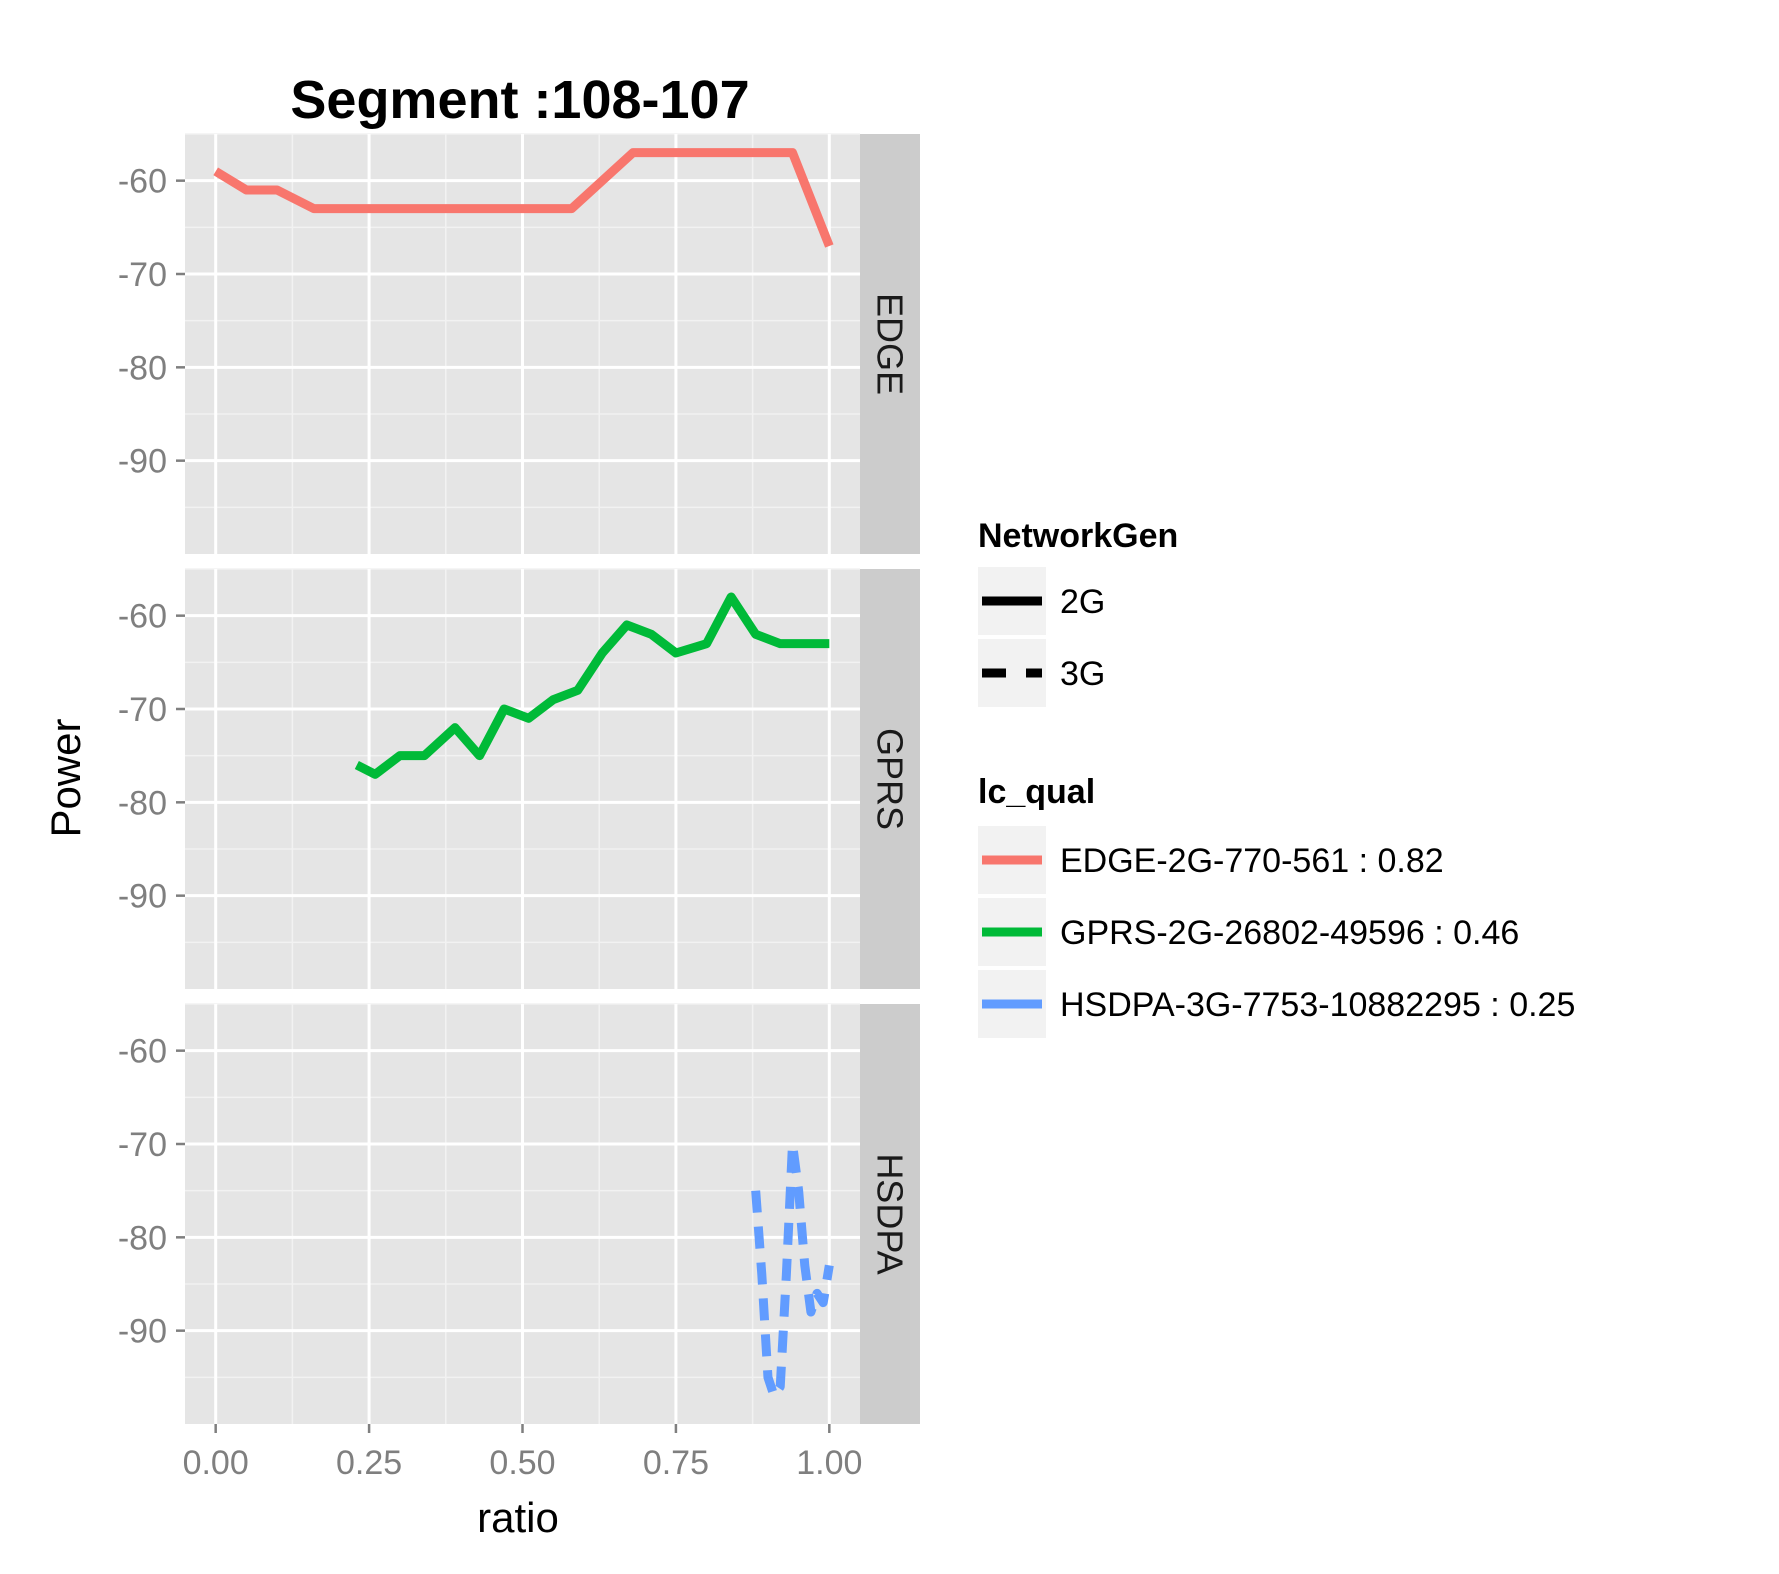 The image size is (1779, 1574). I want to click on strip-label-gprs: GPRS, so click(890, 779).